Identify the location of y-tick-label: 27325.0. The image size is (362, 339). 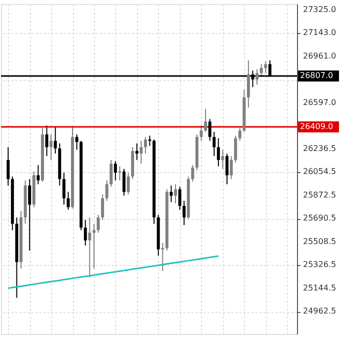
(319, 9).